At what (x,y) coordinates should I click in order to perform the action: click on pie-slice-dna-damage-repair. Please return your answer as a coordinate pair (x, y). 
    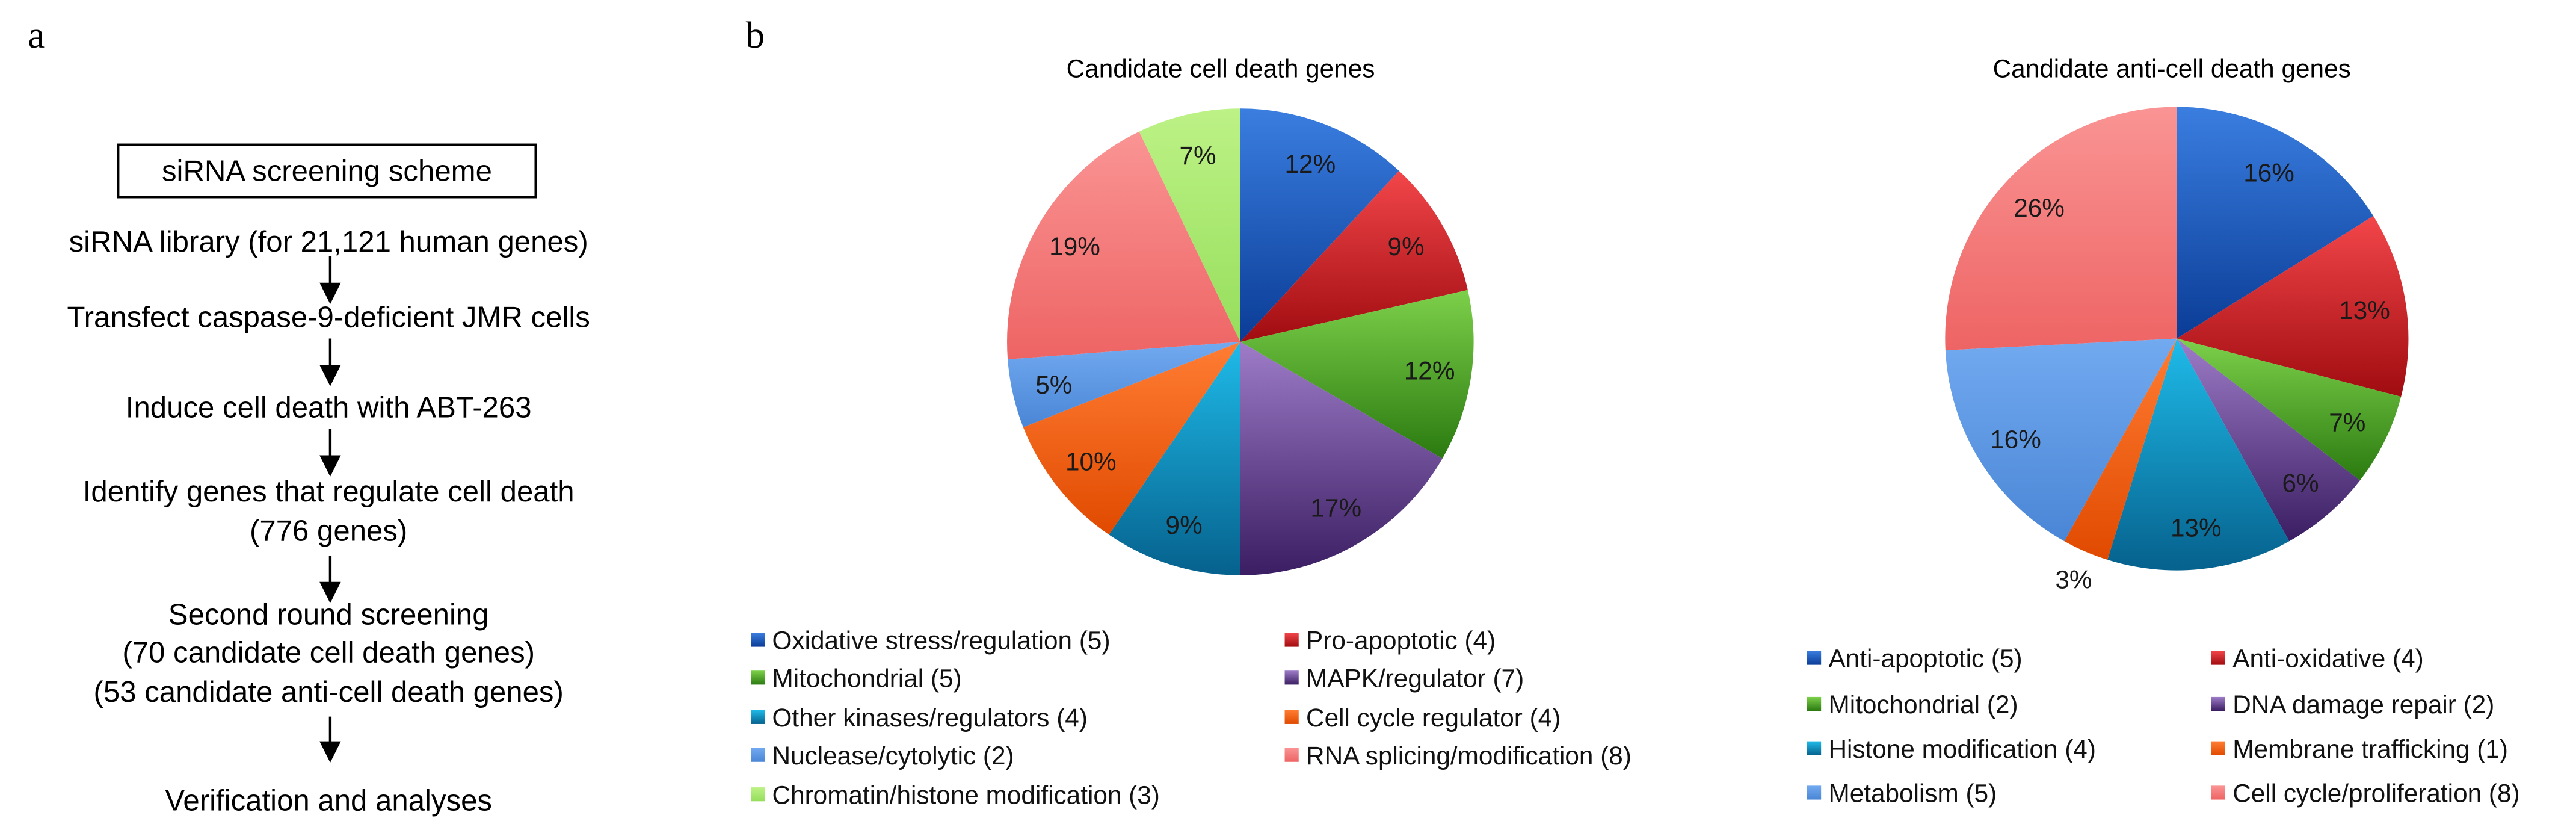
    Looking at the image, I should click on (2268, 440).